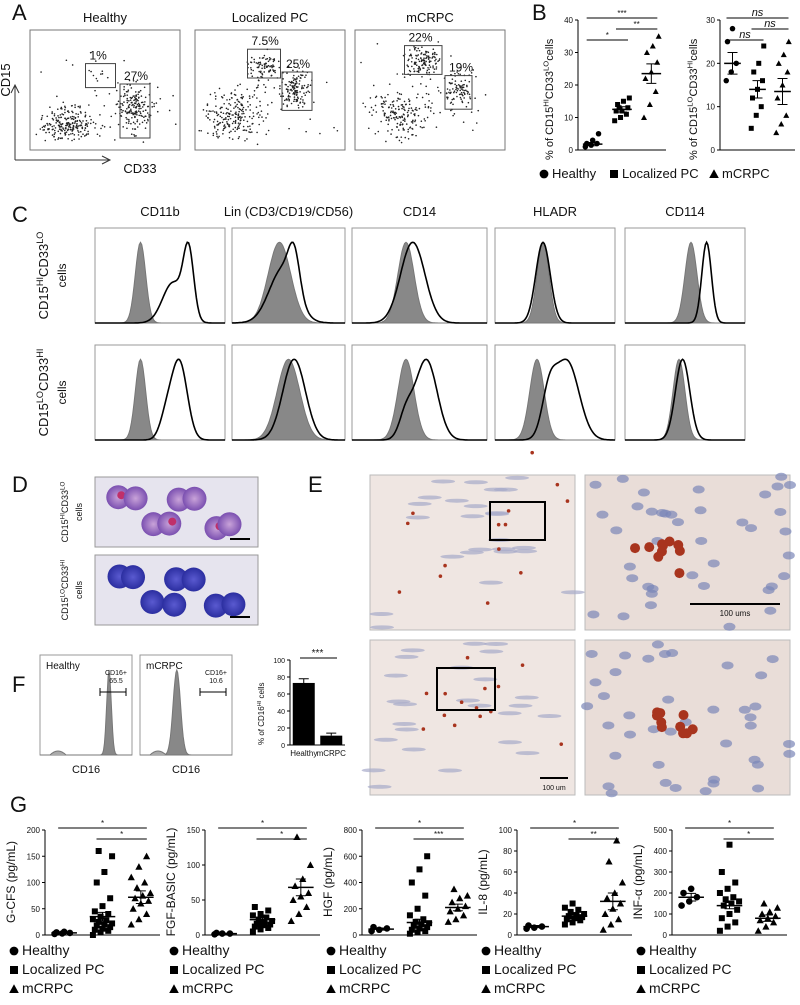 The height and width of the screenshot is (1005, 800). I want to click on row-label: CD15LOCD33HI, so click(43, 393).